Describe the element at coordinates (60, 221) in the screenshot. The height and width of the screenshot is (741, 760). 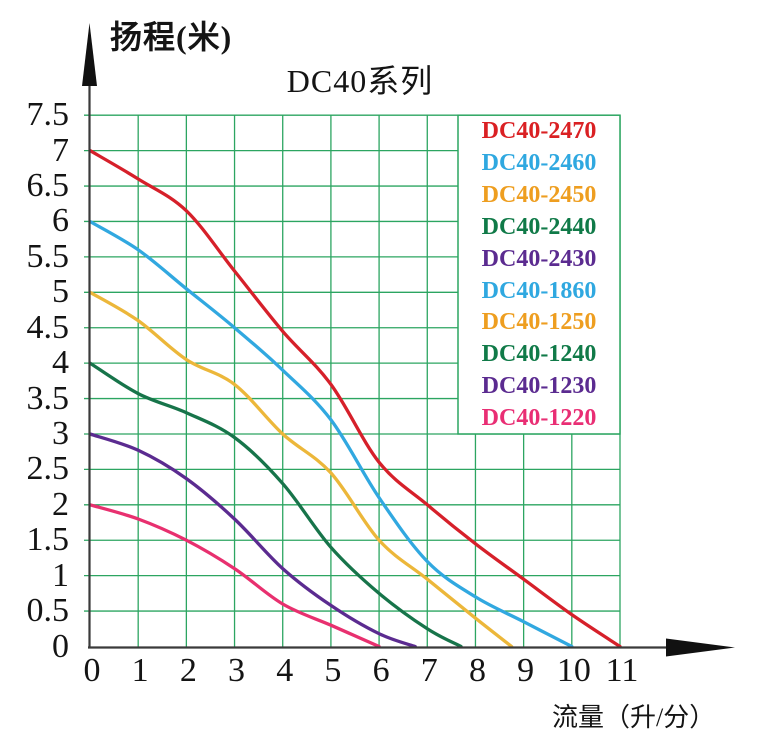
I see `y-tick-label: 6` at that location.